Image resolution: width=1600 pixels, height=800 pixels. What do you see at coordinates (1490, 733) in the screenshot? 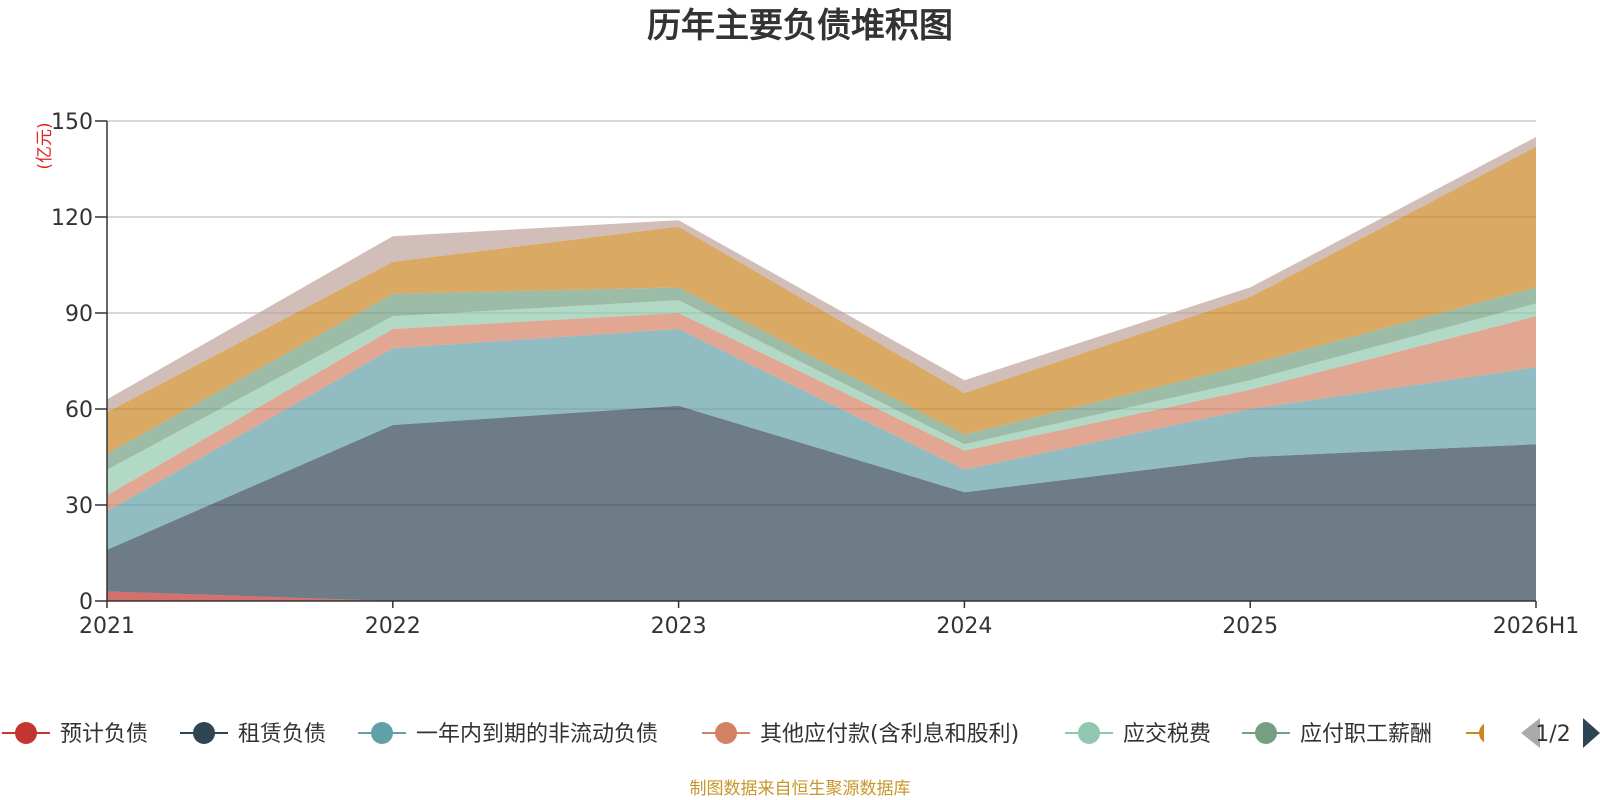
I see `legend-item-6-truncated` at bounding box center [1490, 733].